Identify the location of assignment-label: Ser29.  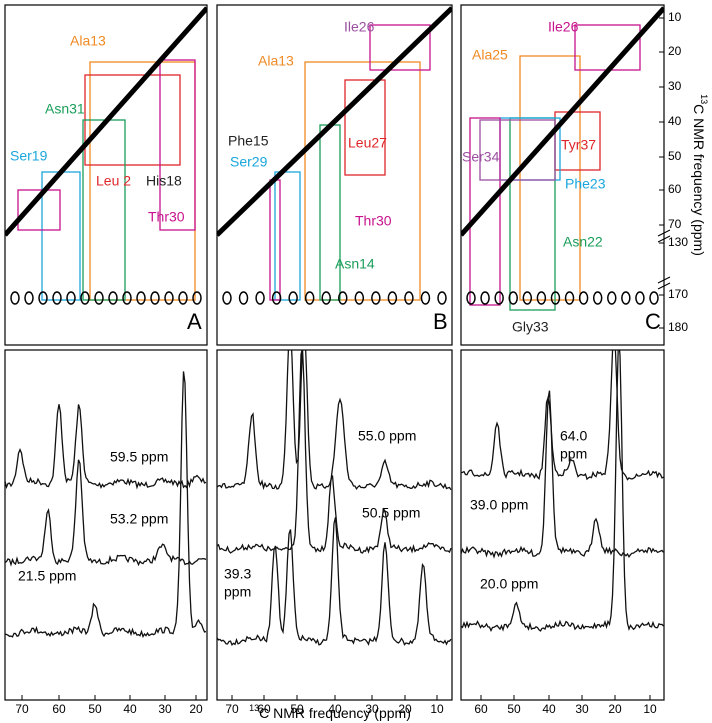
(249, 162).